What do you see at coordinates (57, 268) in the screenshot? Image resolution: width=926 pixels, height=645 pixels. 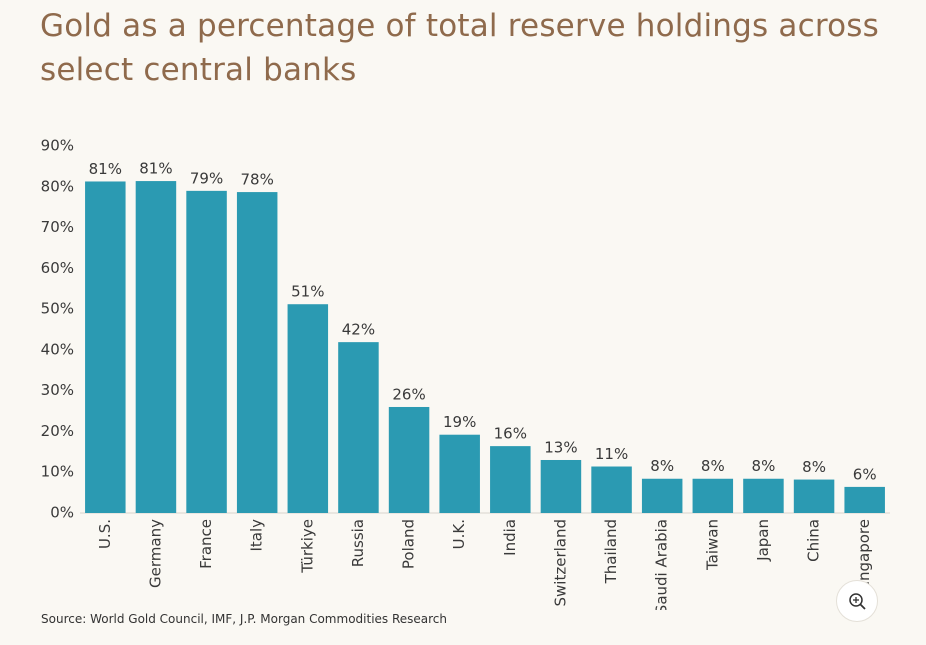 I see `y-tick-label: 60%` at bounding box center [57, 268].